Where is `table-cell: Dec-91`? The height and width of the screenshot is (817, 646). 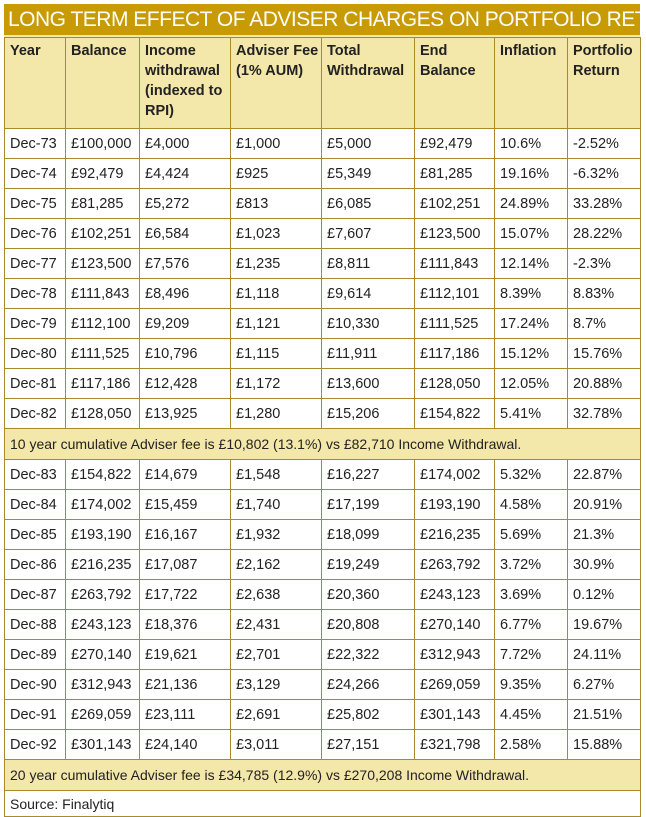 table-cell: Dec-91 is located at coordinates (35, 714).